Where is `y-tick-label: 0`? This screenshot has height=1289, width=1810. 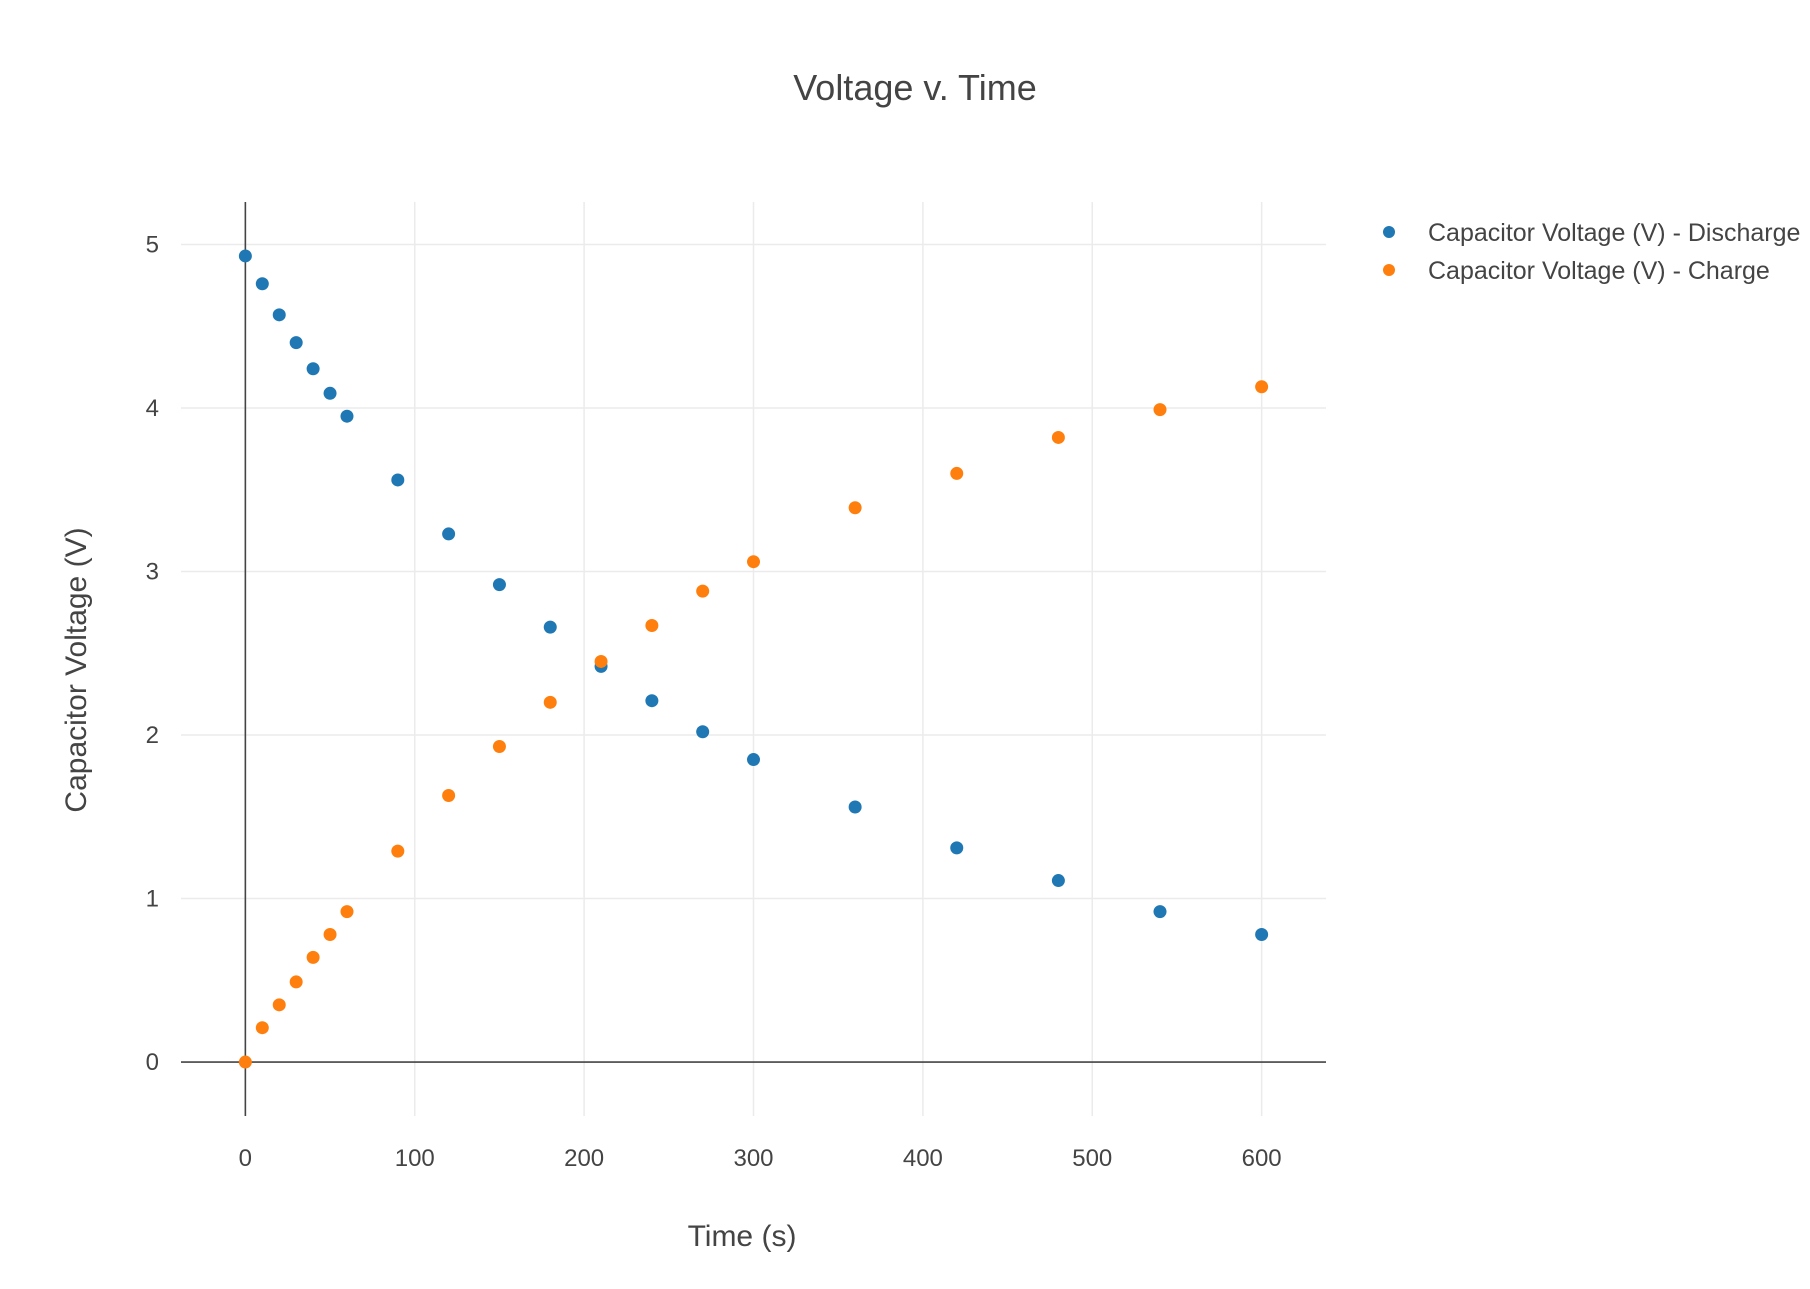 y-tick-label: 0 is located at coordinates (152, 1062).